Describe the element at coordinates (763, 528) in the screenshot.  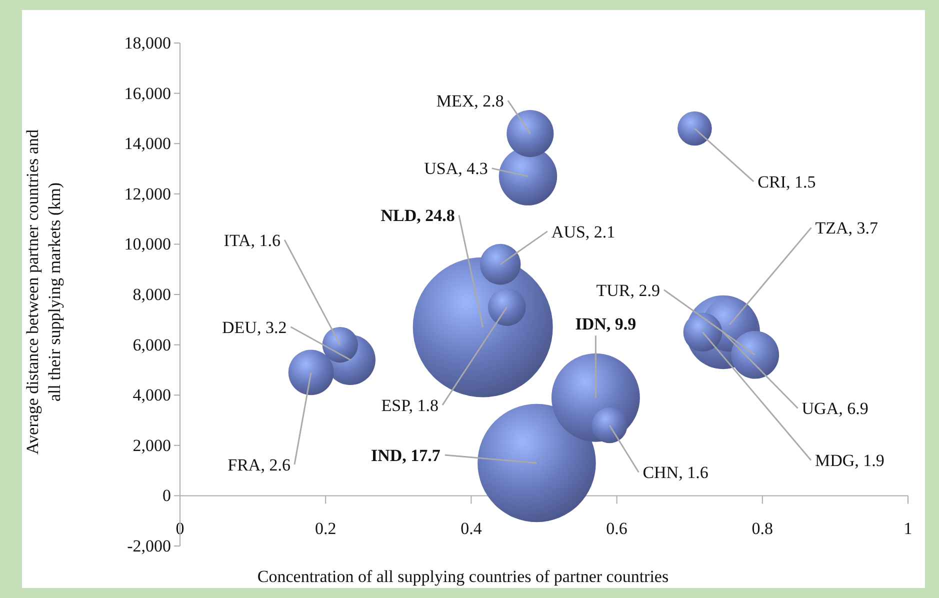
I see `x-tick-label: 0.8` at that location.